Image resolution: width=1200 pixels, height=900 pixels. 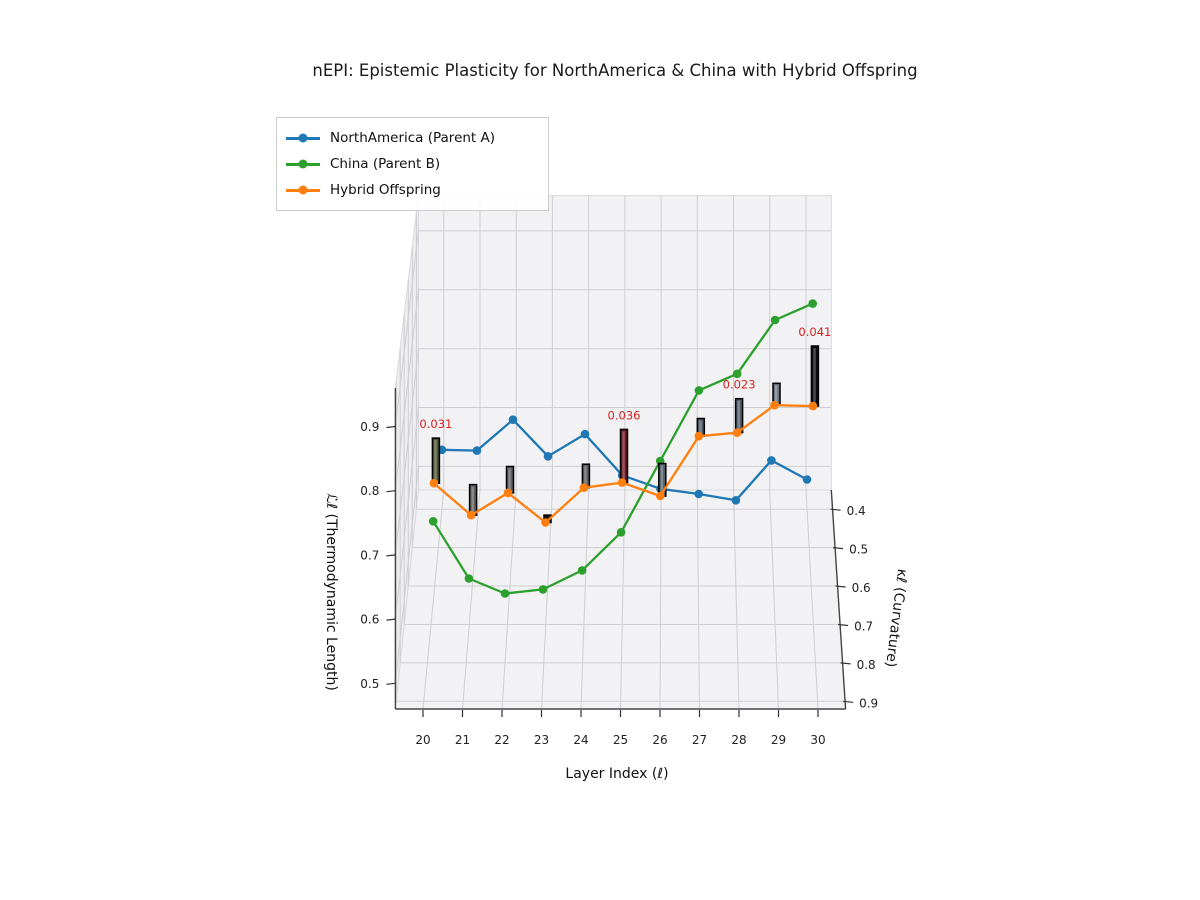 I want to click on nepi-annotation: 0.023, so click(x=739, y=385).